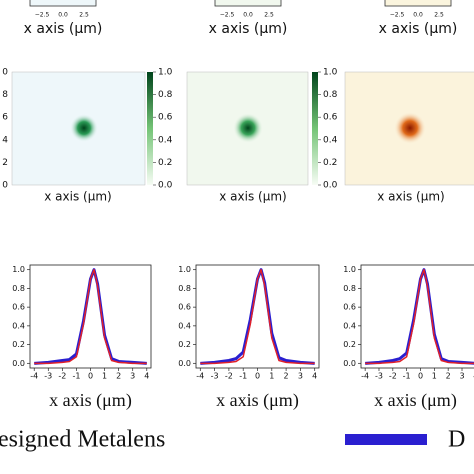 The image size is (474, 474). Describe the element at coordinates (5, 140) in the screenshot. I see `y-tick-label: 4` at that location.